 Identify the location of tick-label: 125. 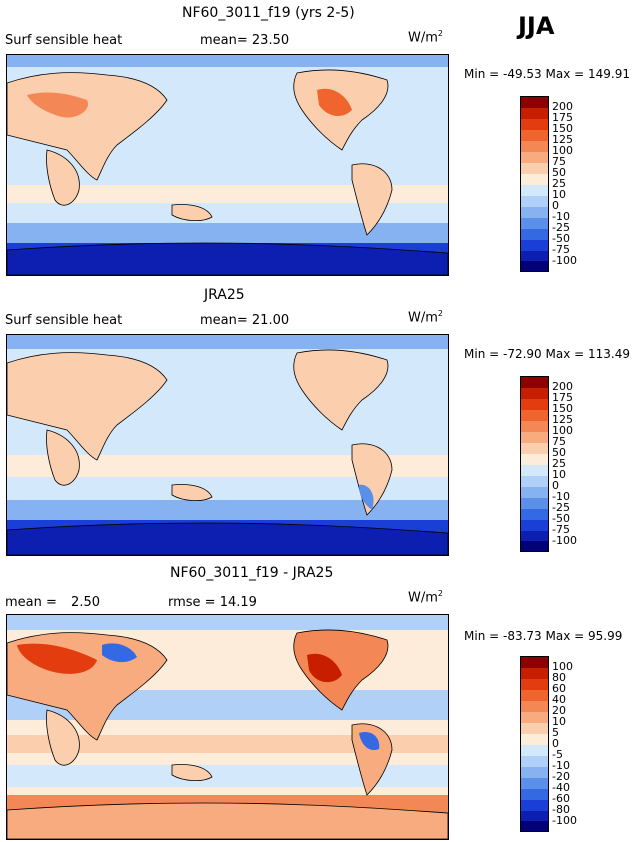
(562, 419).